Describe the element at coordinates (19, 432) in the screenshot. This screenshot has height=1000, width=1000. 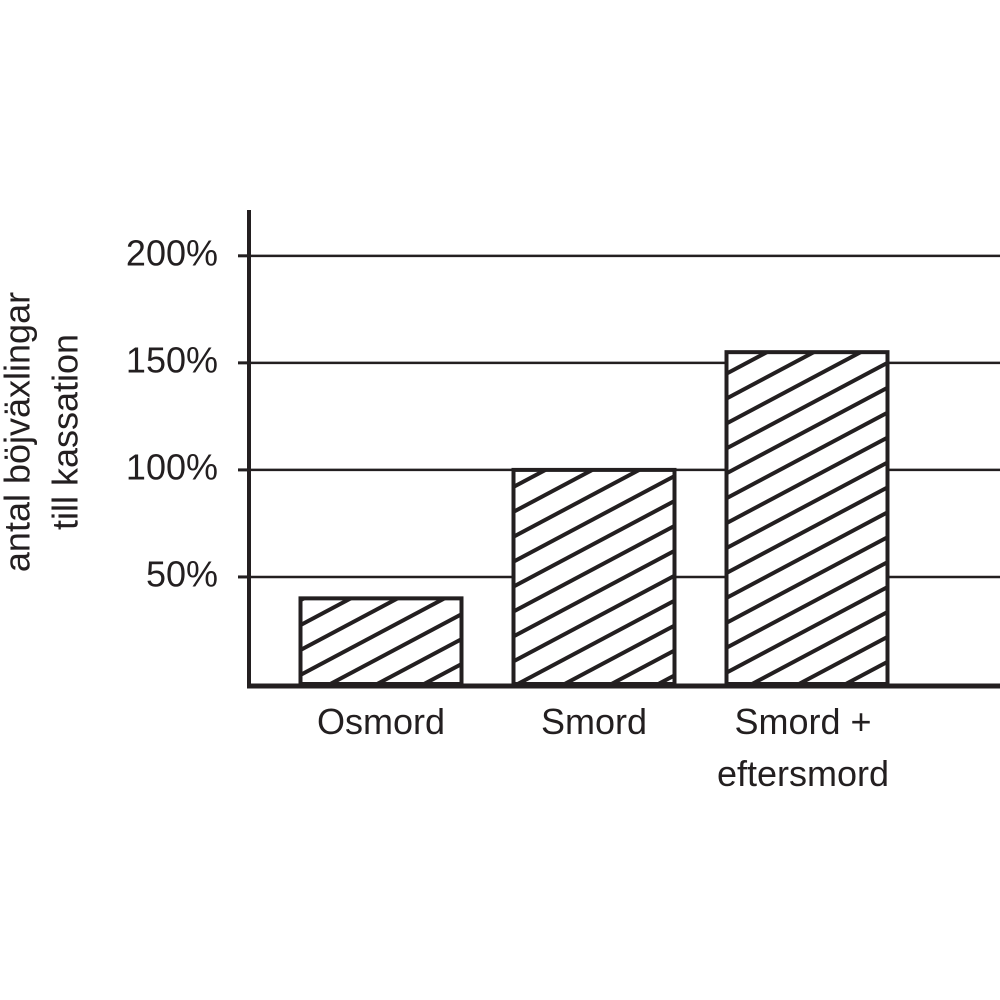
I see `y-axis-title: antal böjväxlingar` at that location.